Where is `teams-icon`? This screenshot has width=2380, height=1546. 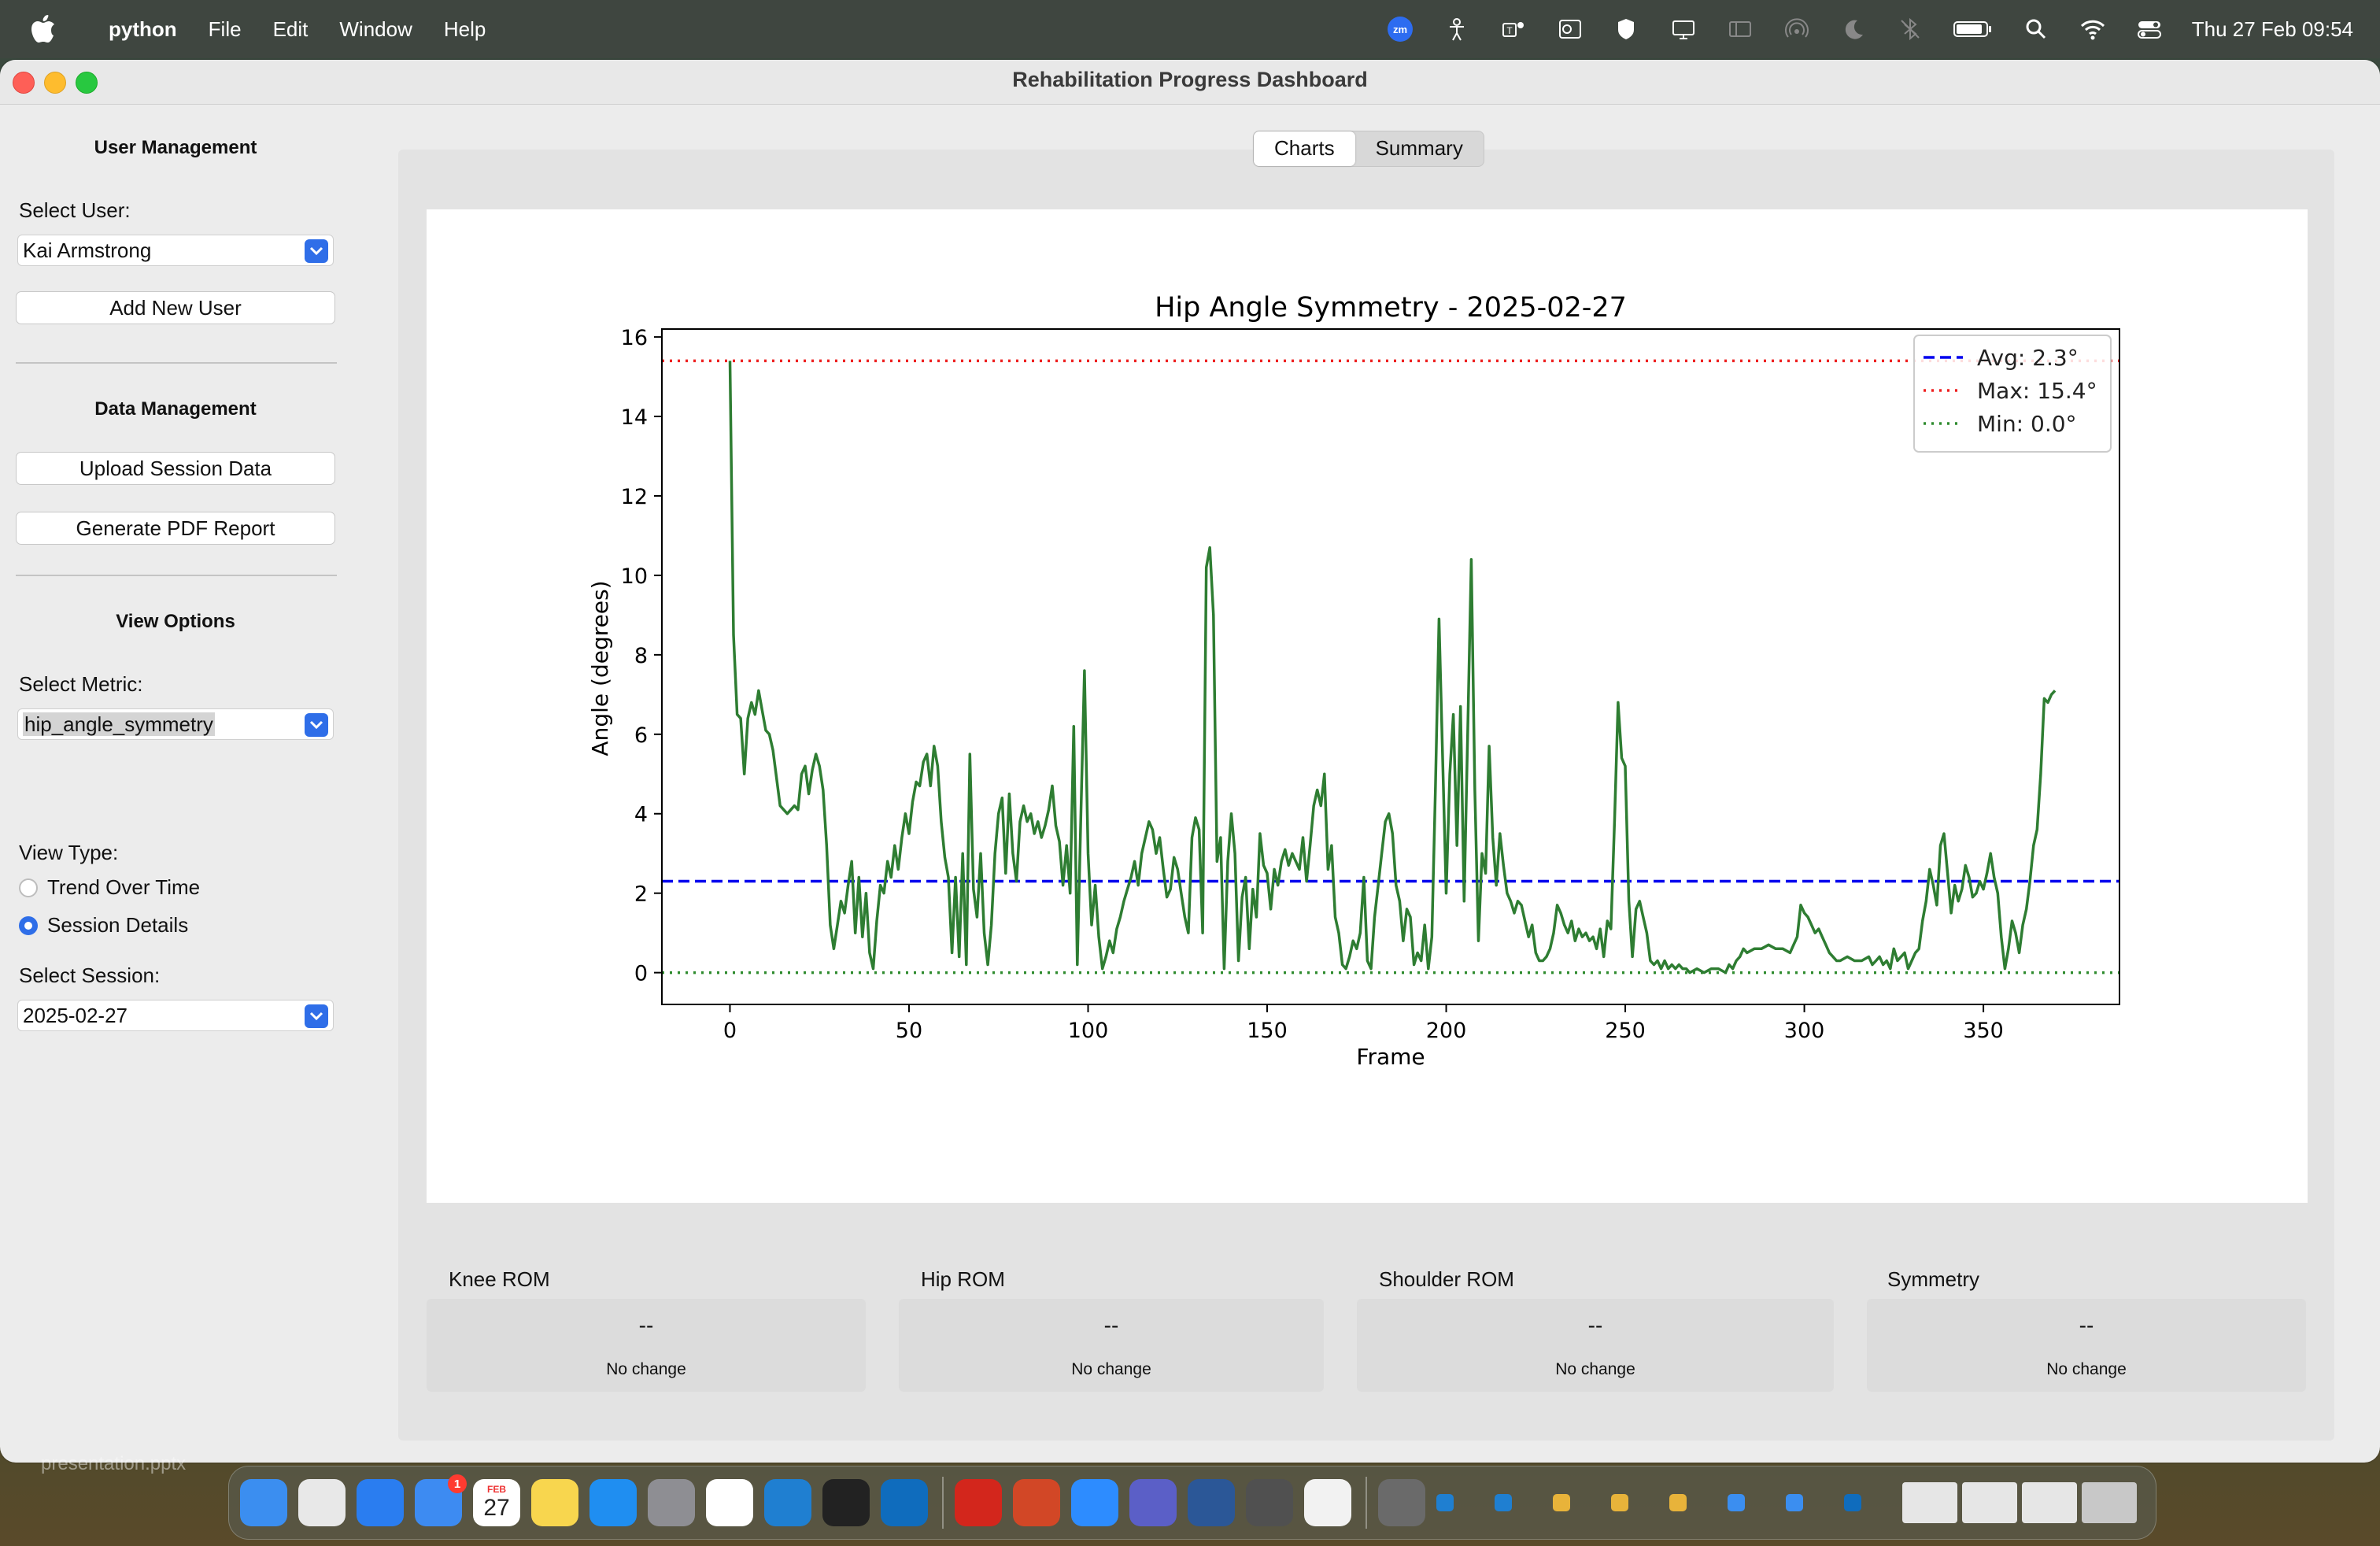 teams-icon is located at coordinates (1153, 1502).